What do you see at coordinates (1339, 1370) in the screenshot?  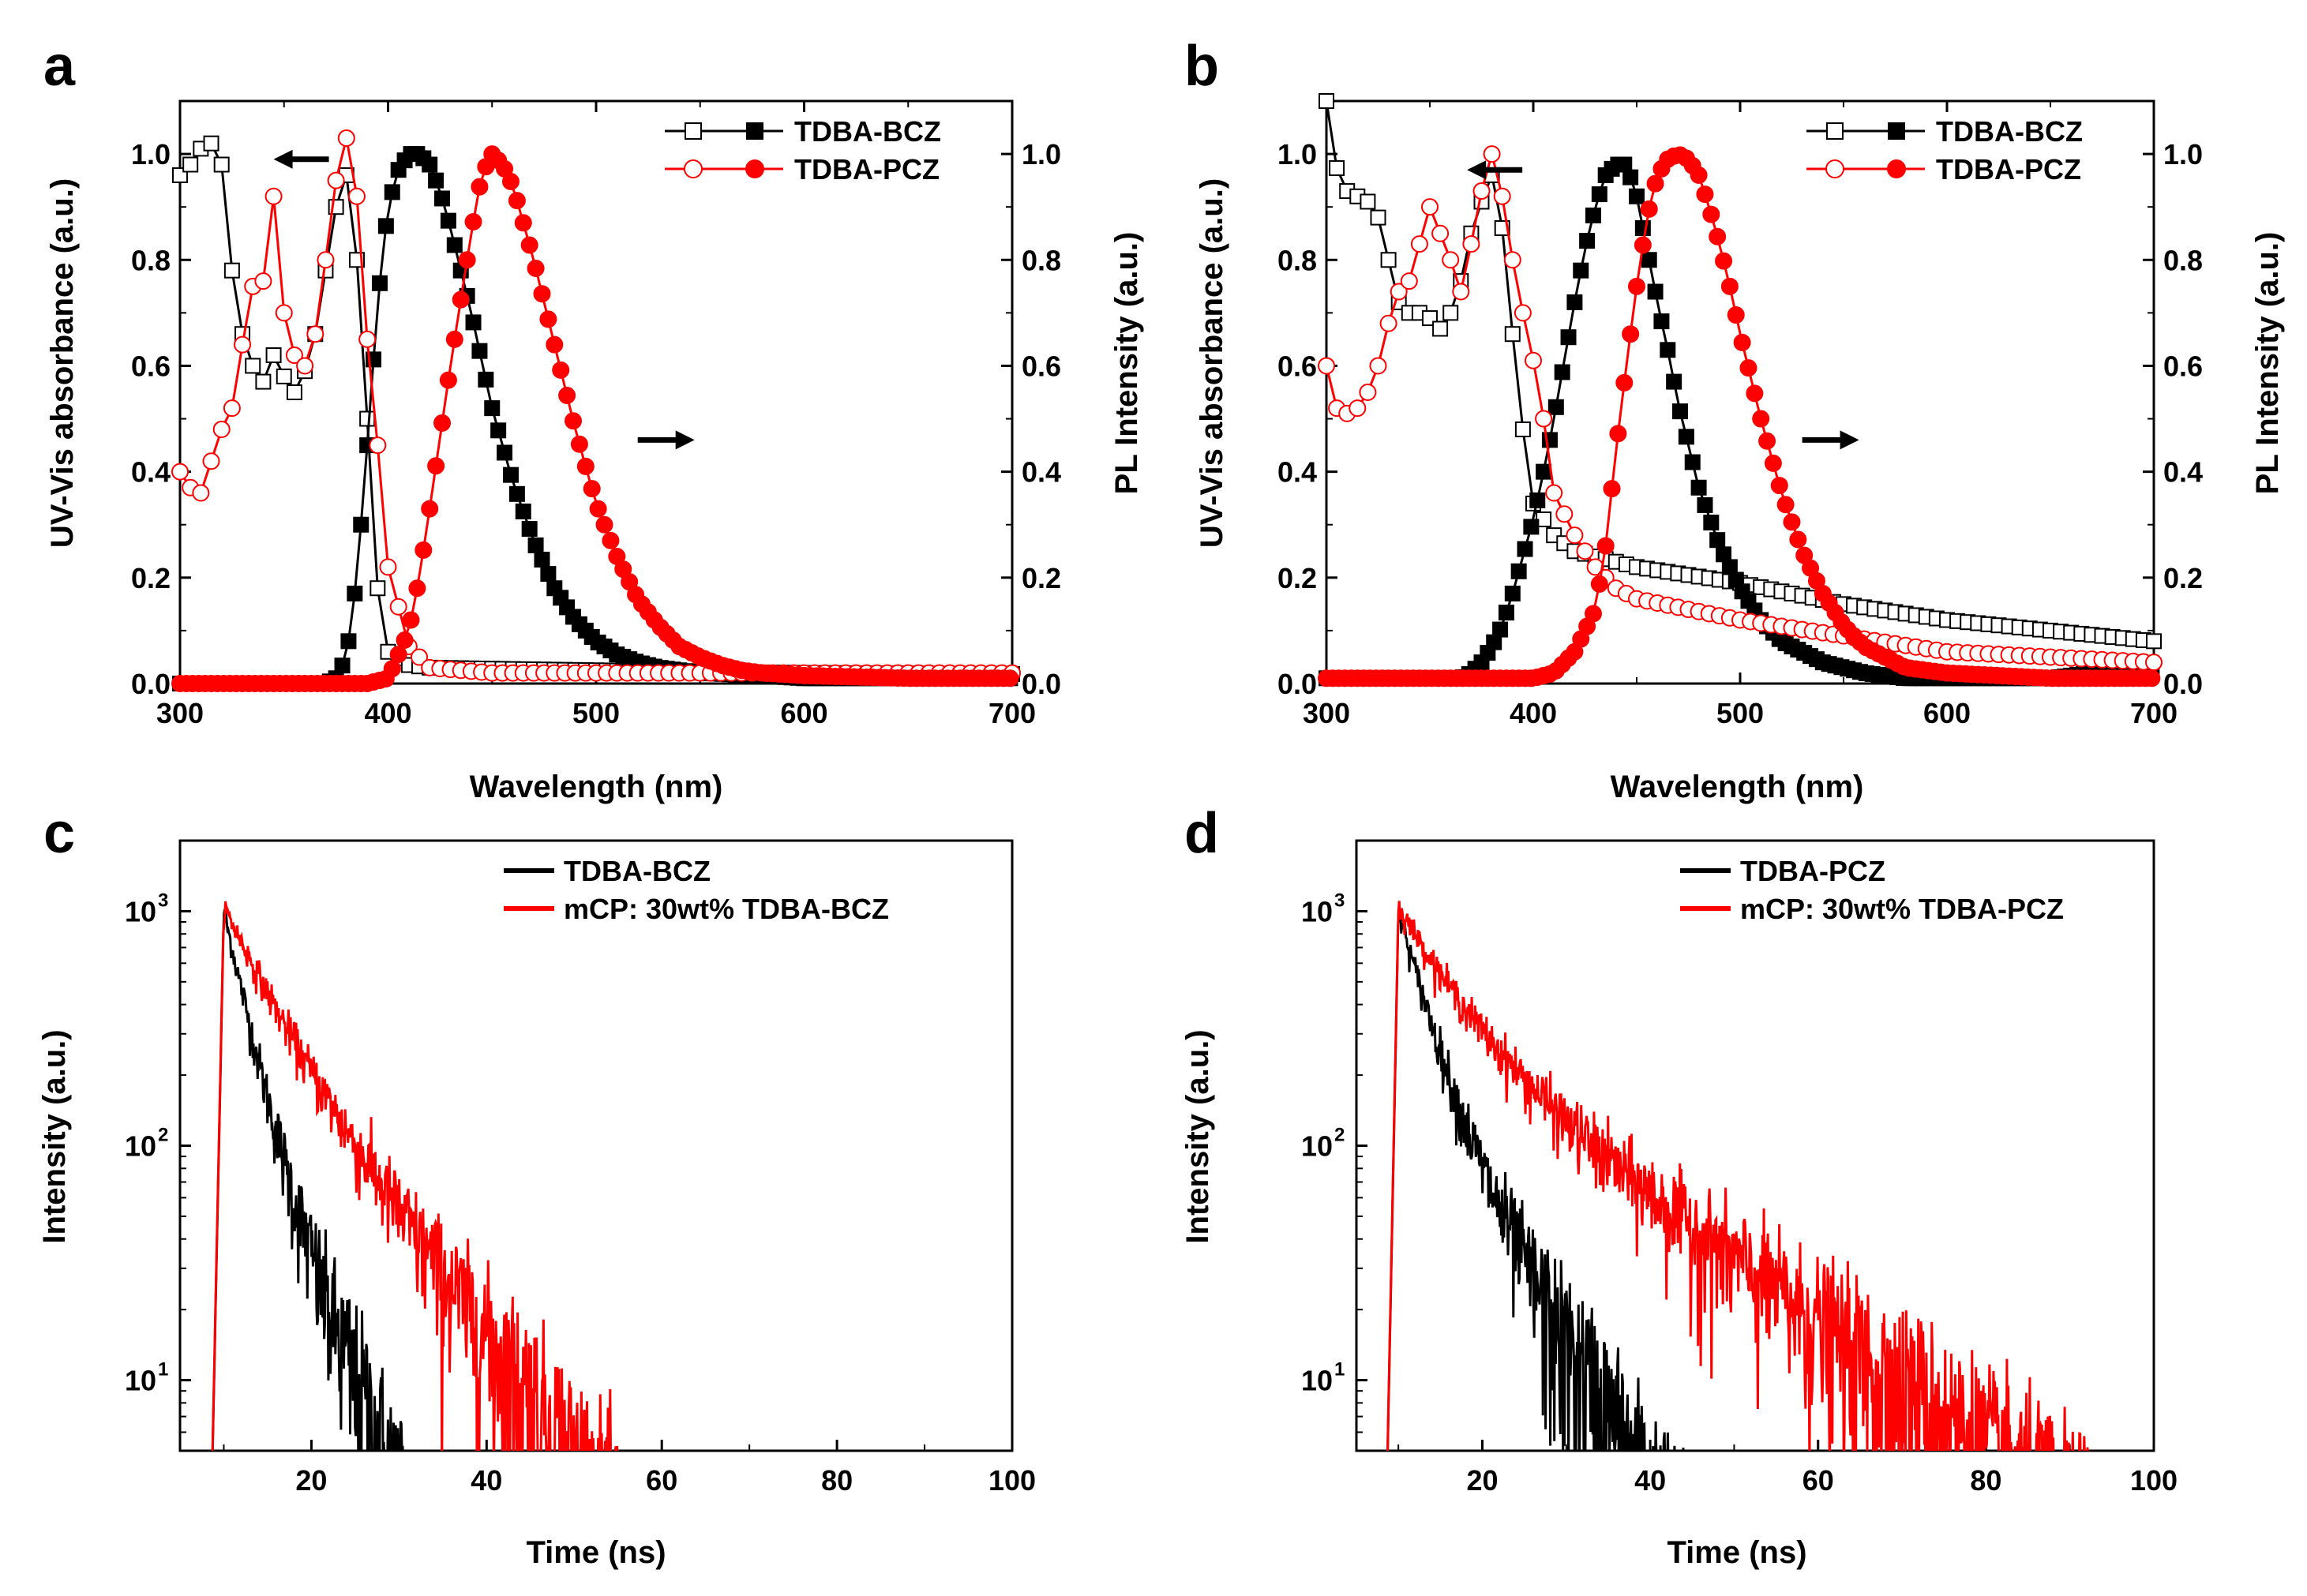 I see `panel-d-y-tick-exponent: 1` at bounding box center [1339, 1370].